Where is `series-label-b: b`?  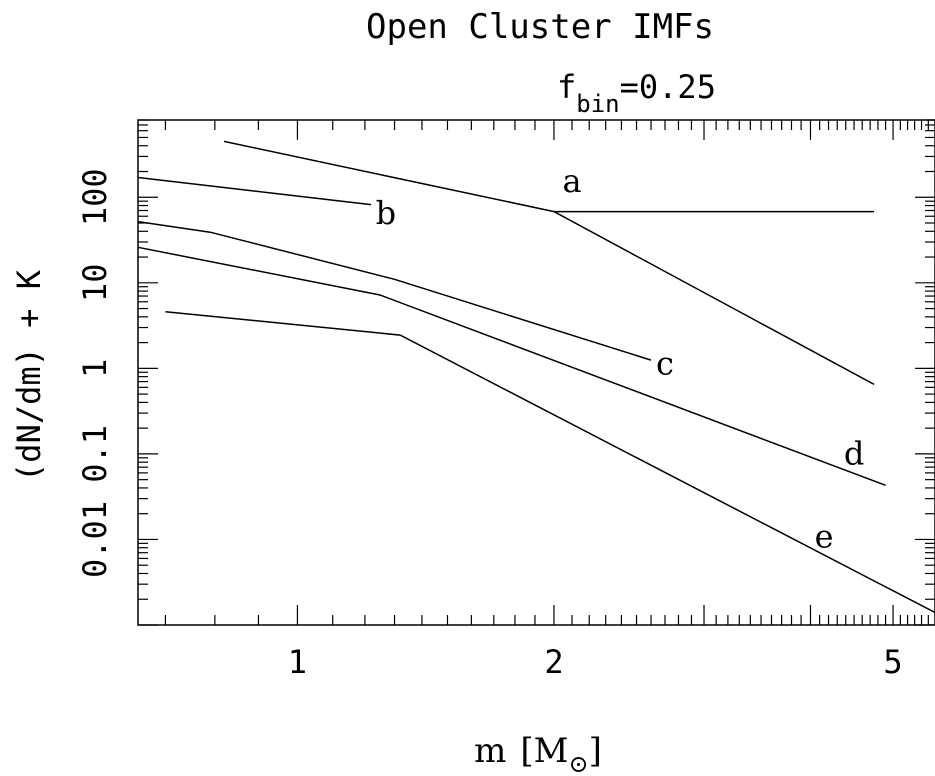
series-label-b: b is located at coordinates (386, 213).